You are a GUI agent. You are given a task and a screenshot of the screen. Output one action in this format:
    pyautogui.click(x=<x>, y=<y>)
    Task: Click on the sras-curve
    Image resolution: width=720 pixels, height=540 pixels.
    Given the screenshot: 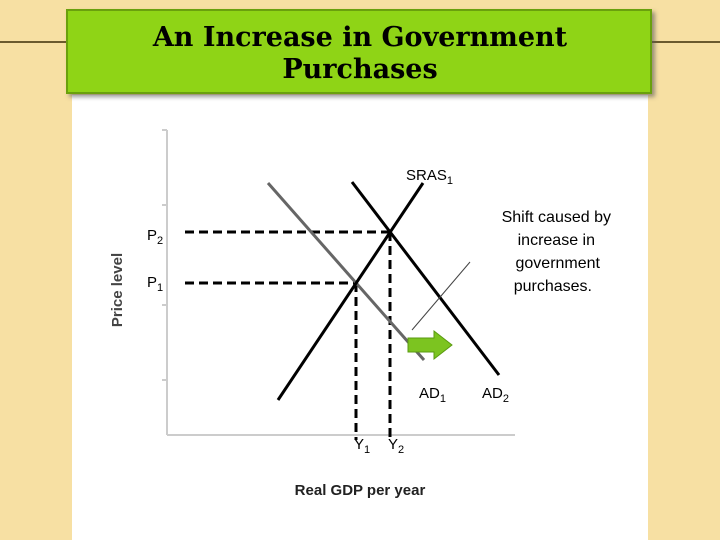 What is the action you would take?
    pyautogui.click(x=350, y=291)
    